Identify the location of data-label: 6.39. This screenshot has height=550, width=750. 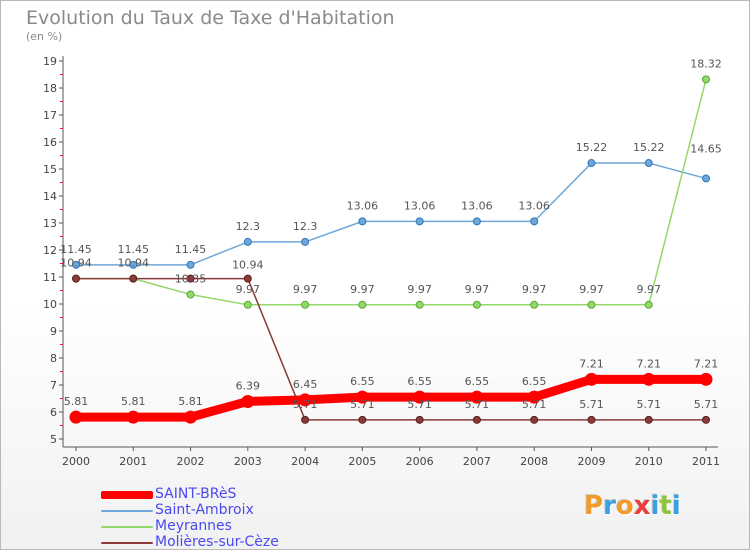
(248, 385).